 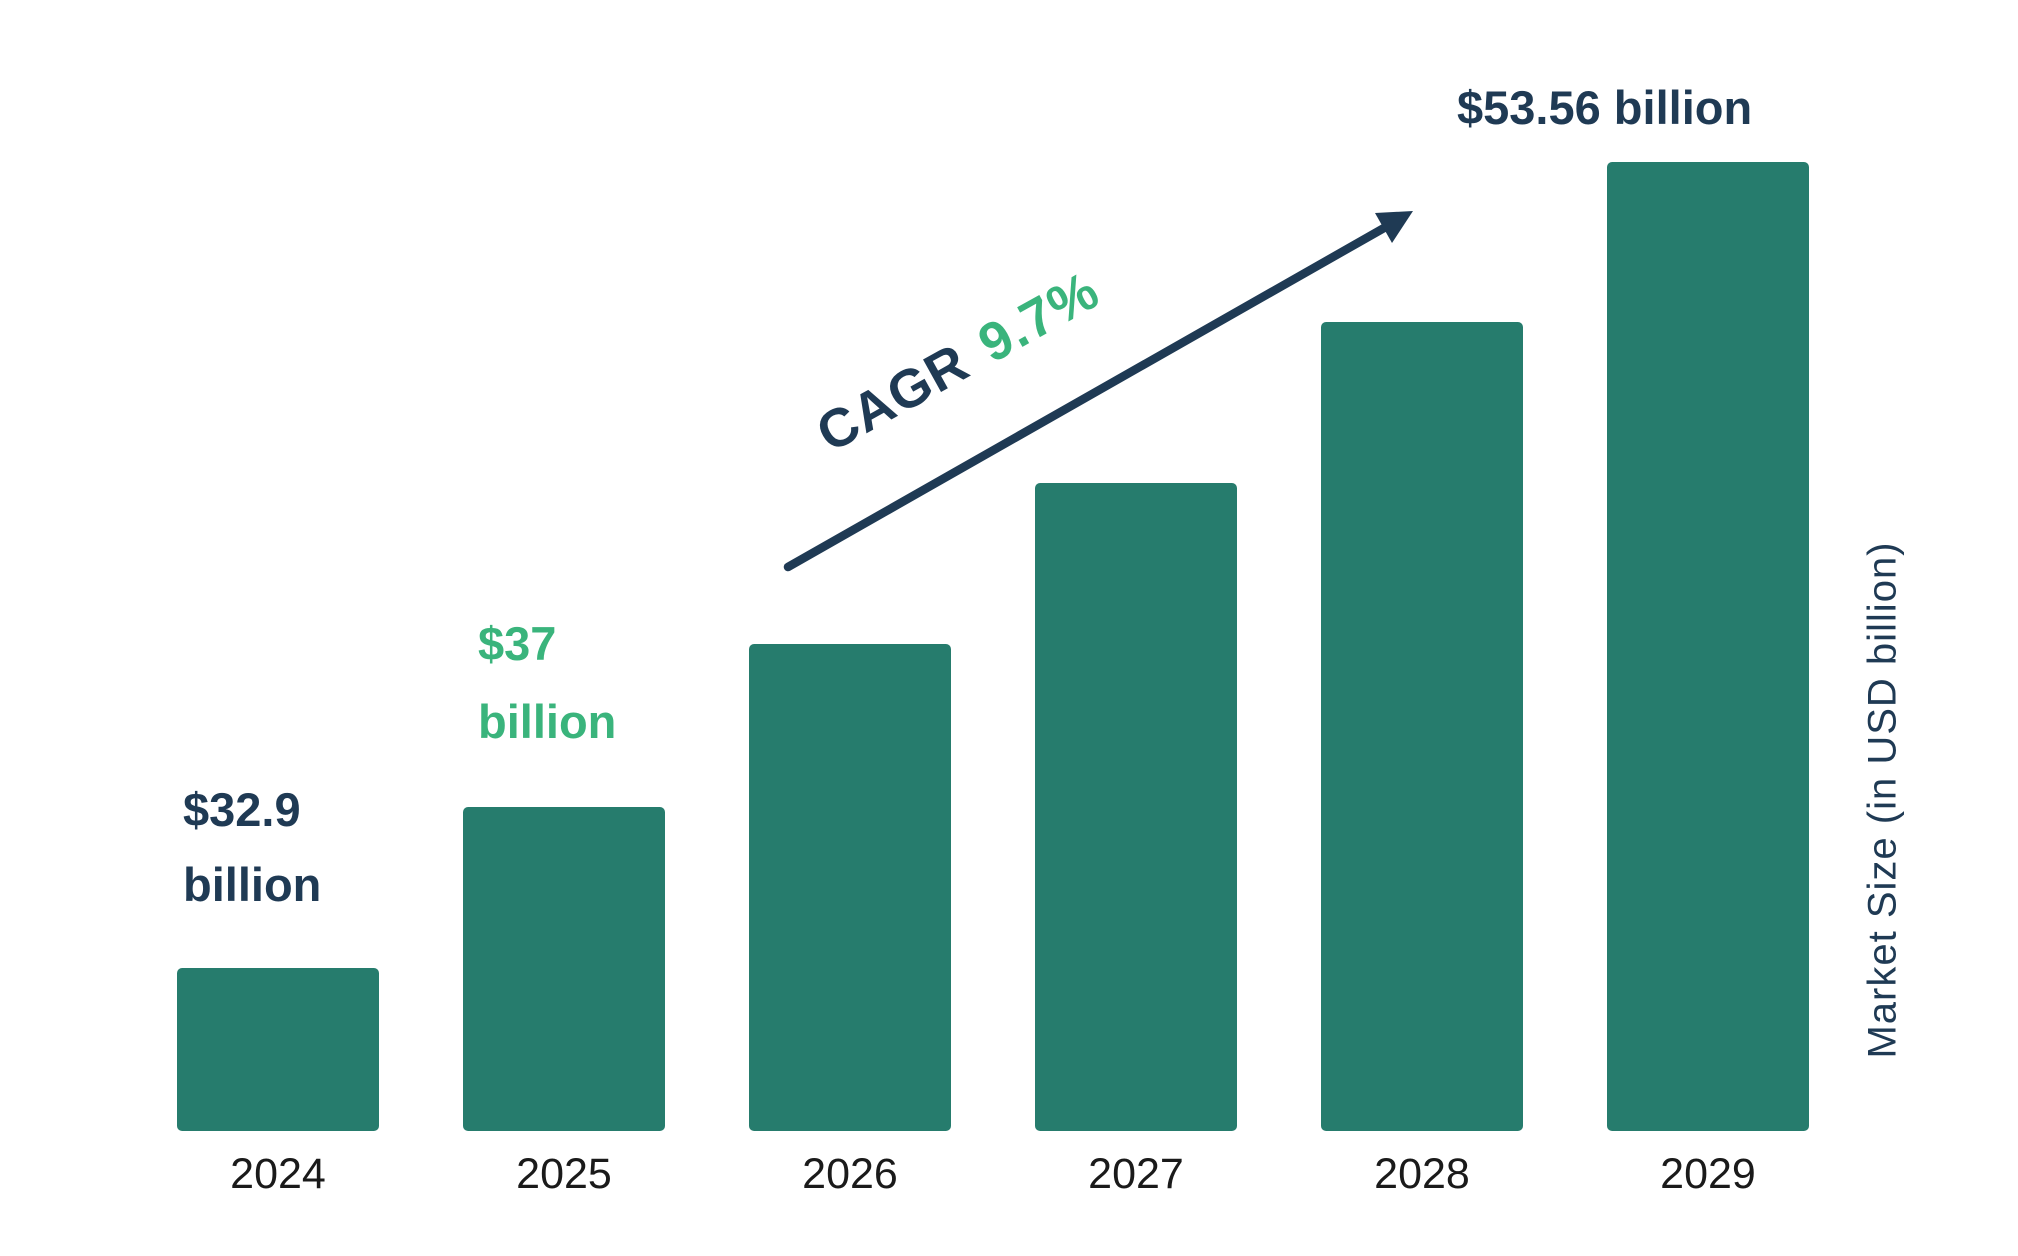 I want to click on x-tick-2028: 2028, so click(x=1422, y=1174).